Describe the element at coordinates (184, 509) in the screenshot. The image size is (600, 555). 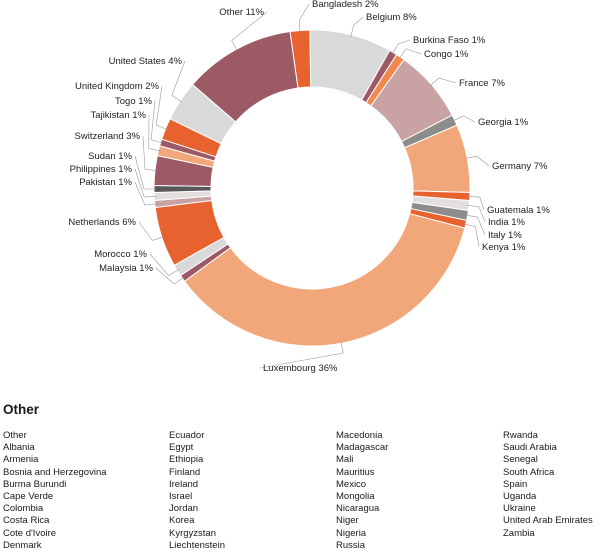
I see `other-list-item: Jordan` at that location.